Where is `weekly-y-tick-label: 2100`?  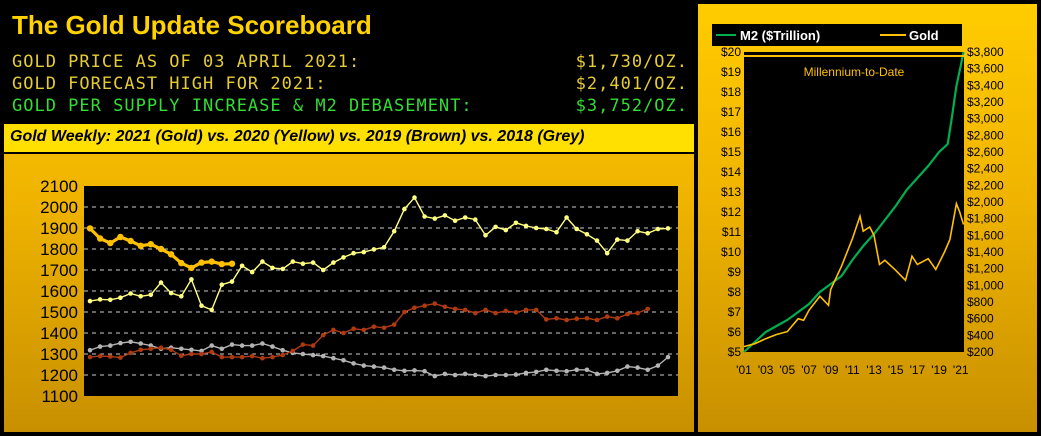 weekly-y-tick-label: 2100 is located at coordinates (59, 186).